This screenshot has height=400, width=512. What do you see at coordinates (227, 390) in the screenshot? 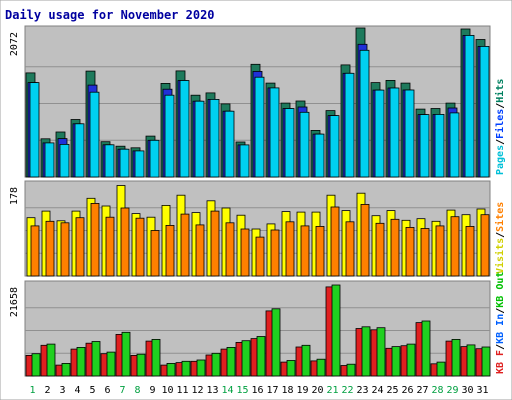
I see `day-label-14: 14` at bounding box center [227, 390].